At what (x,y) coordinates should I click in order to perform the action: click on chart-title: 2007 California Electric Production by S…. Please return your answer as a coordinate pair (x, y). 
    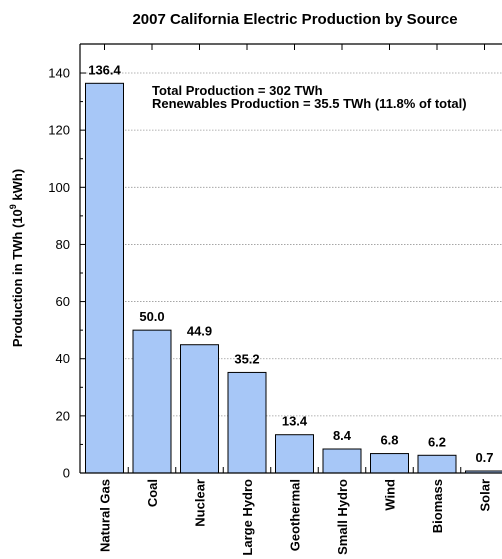
    Looking at the image, I should click on (294, 19).